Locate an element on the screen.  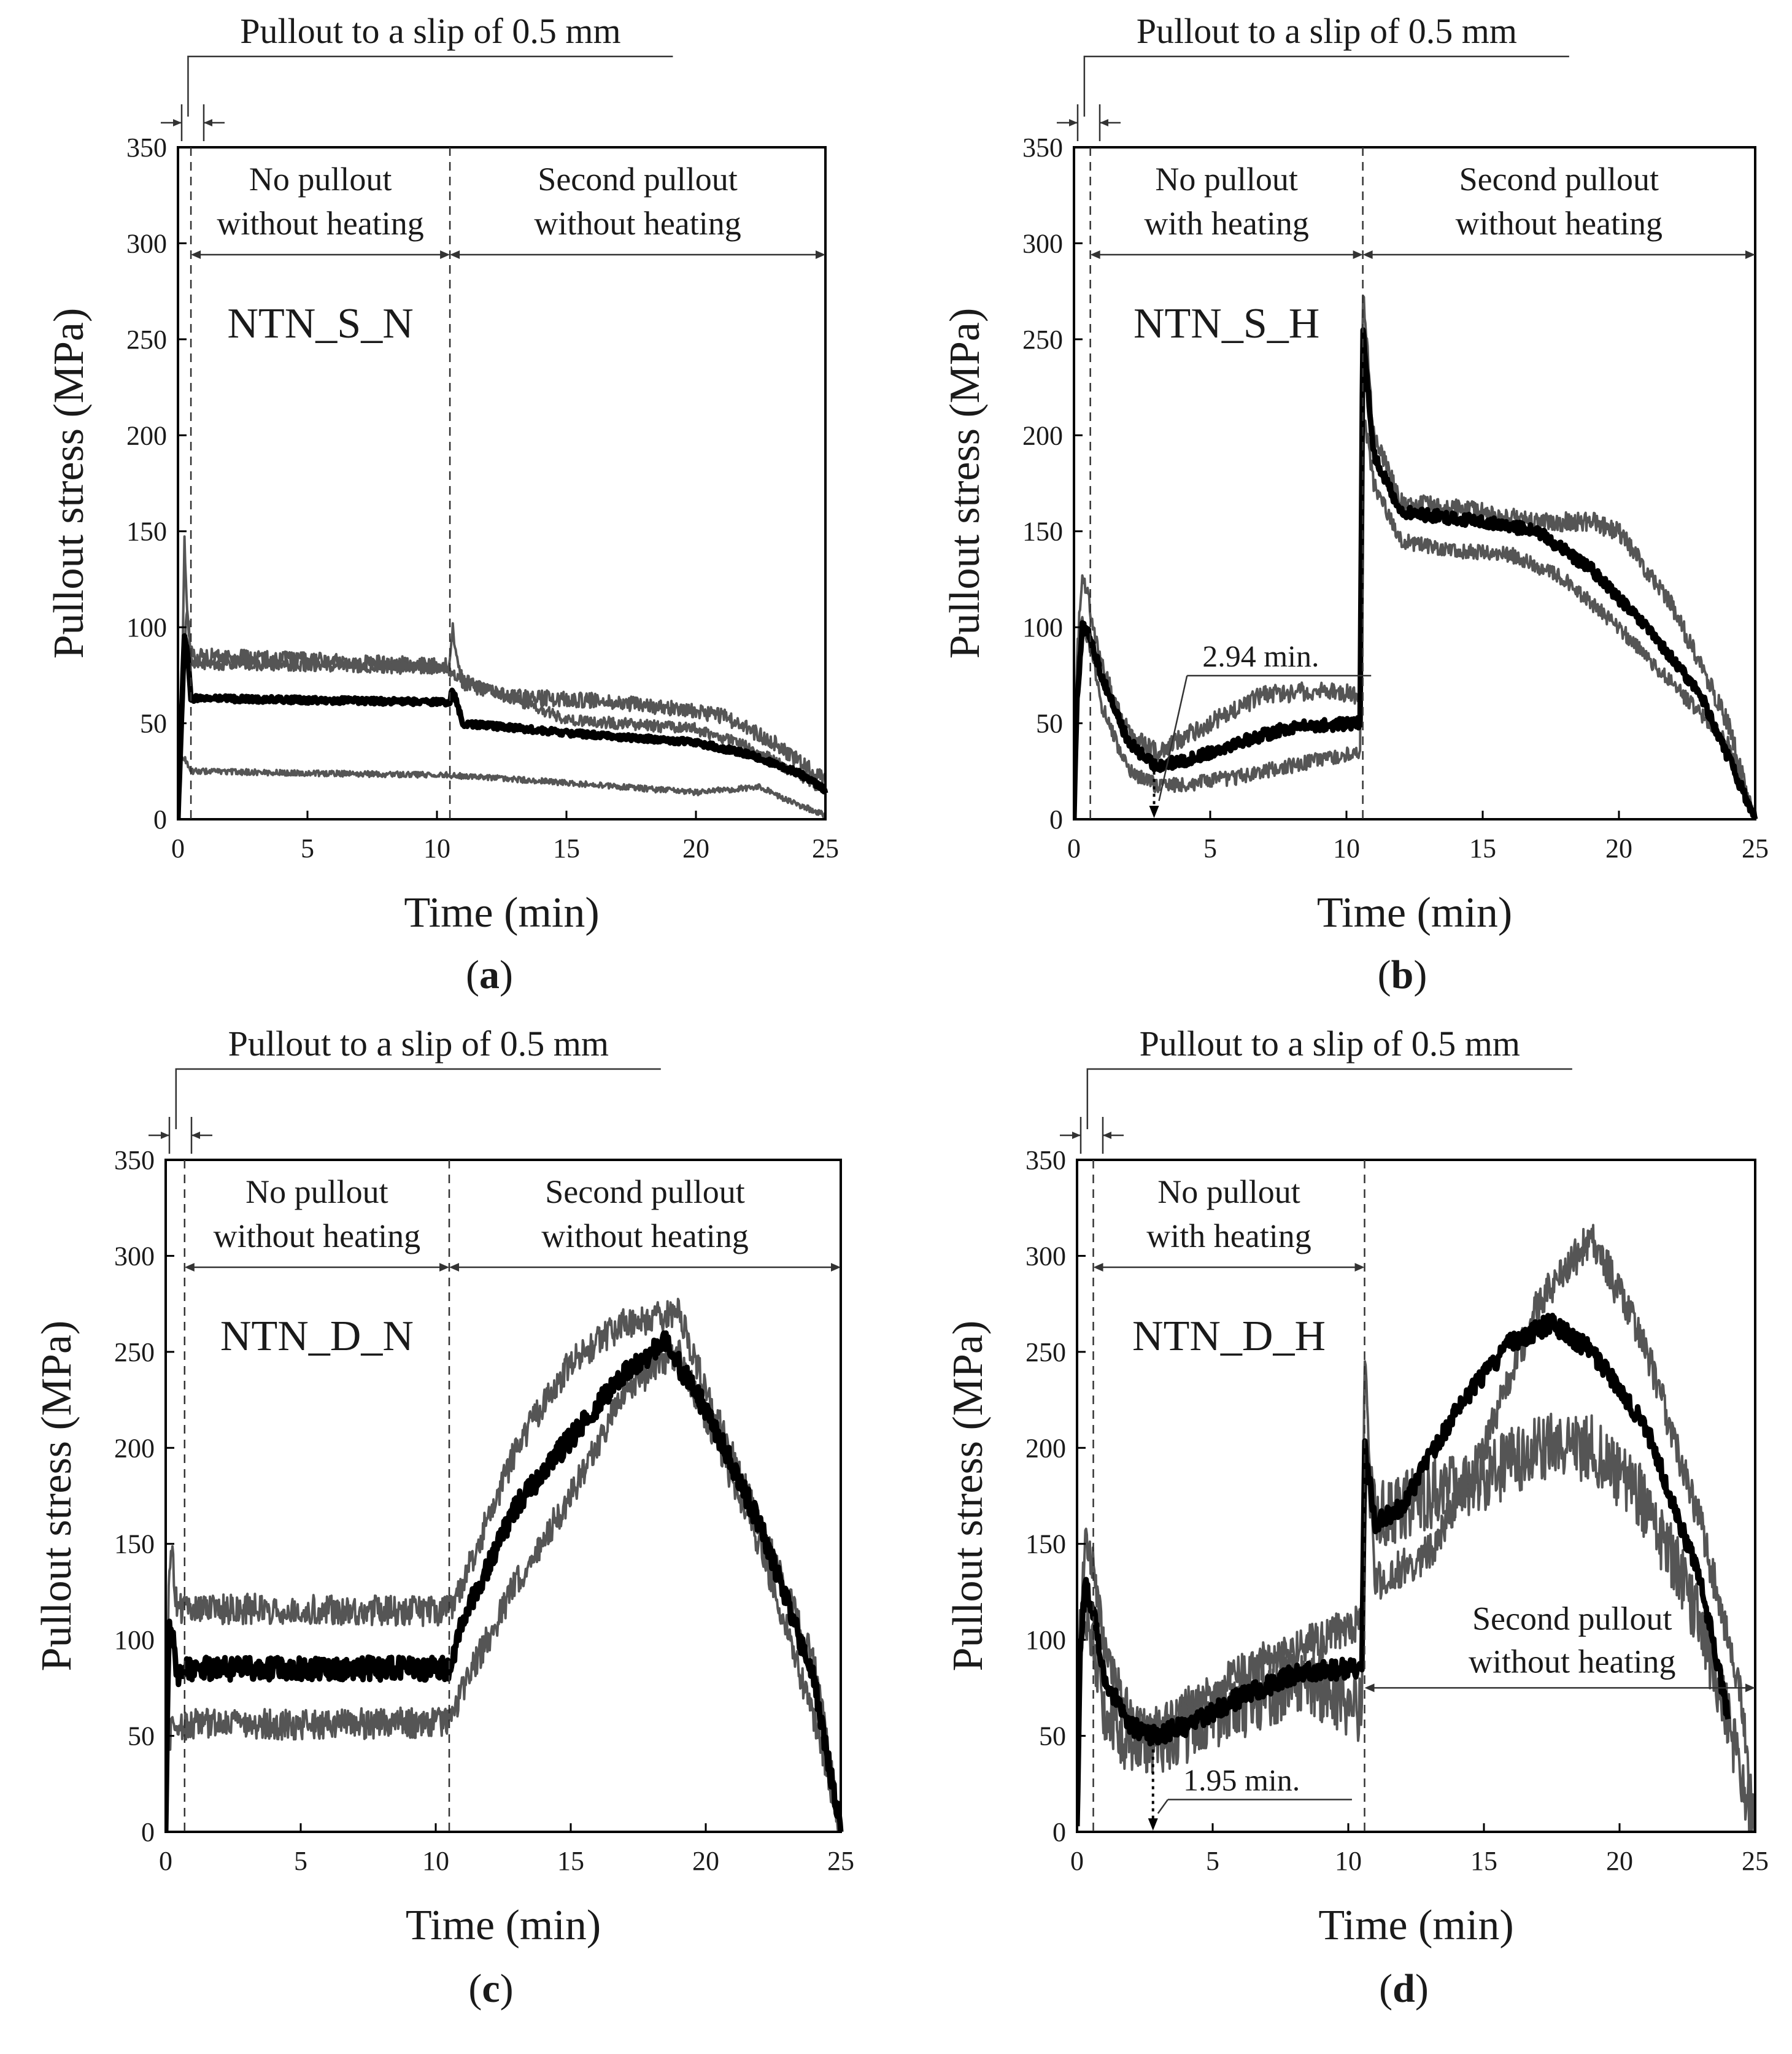
annotation-text: 2.94 min. is located at coordinates (1261, 656).